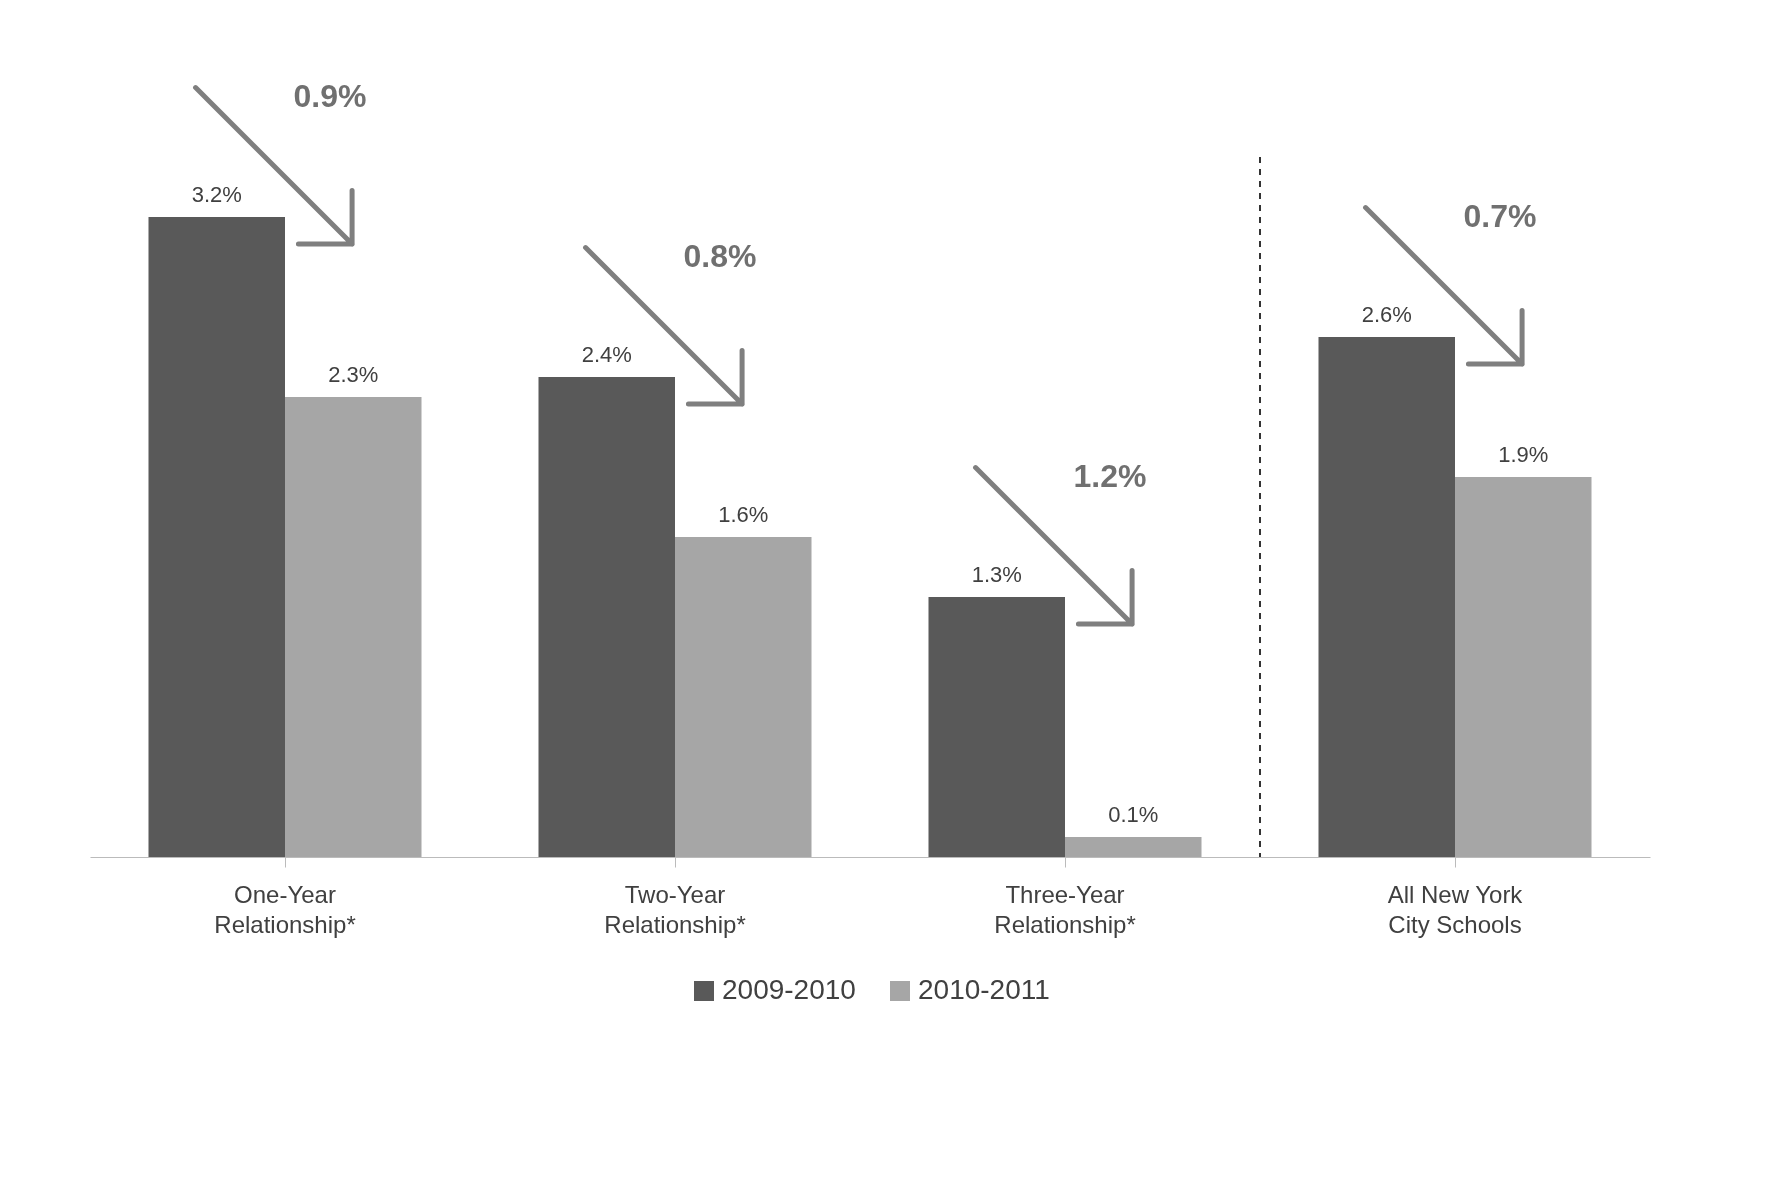  I want to click on annotation: 0.8%, so click(720, 256).